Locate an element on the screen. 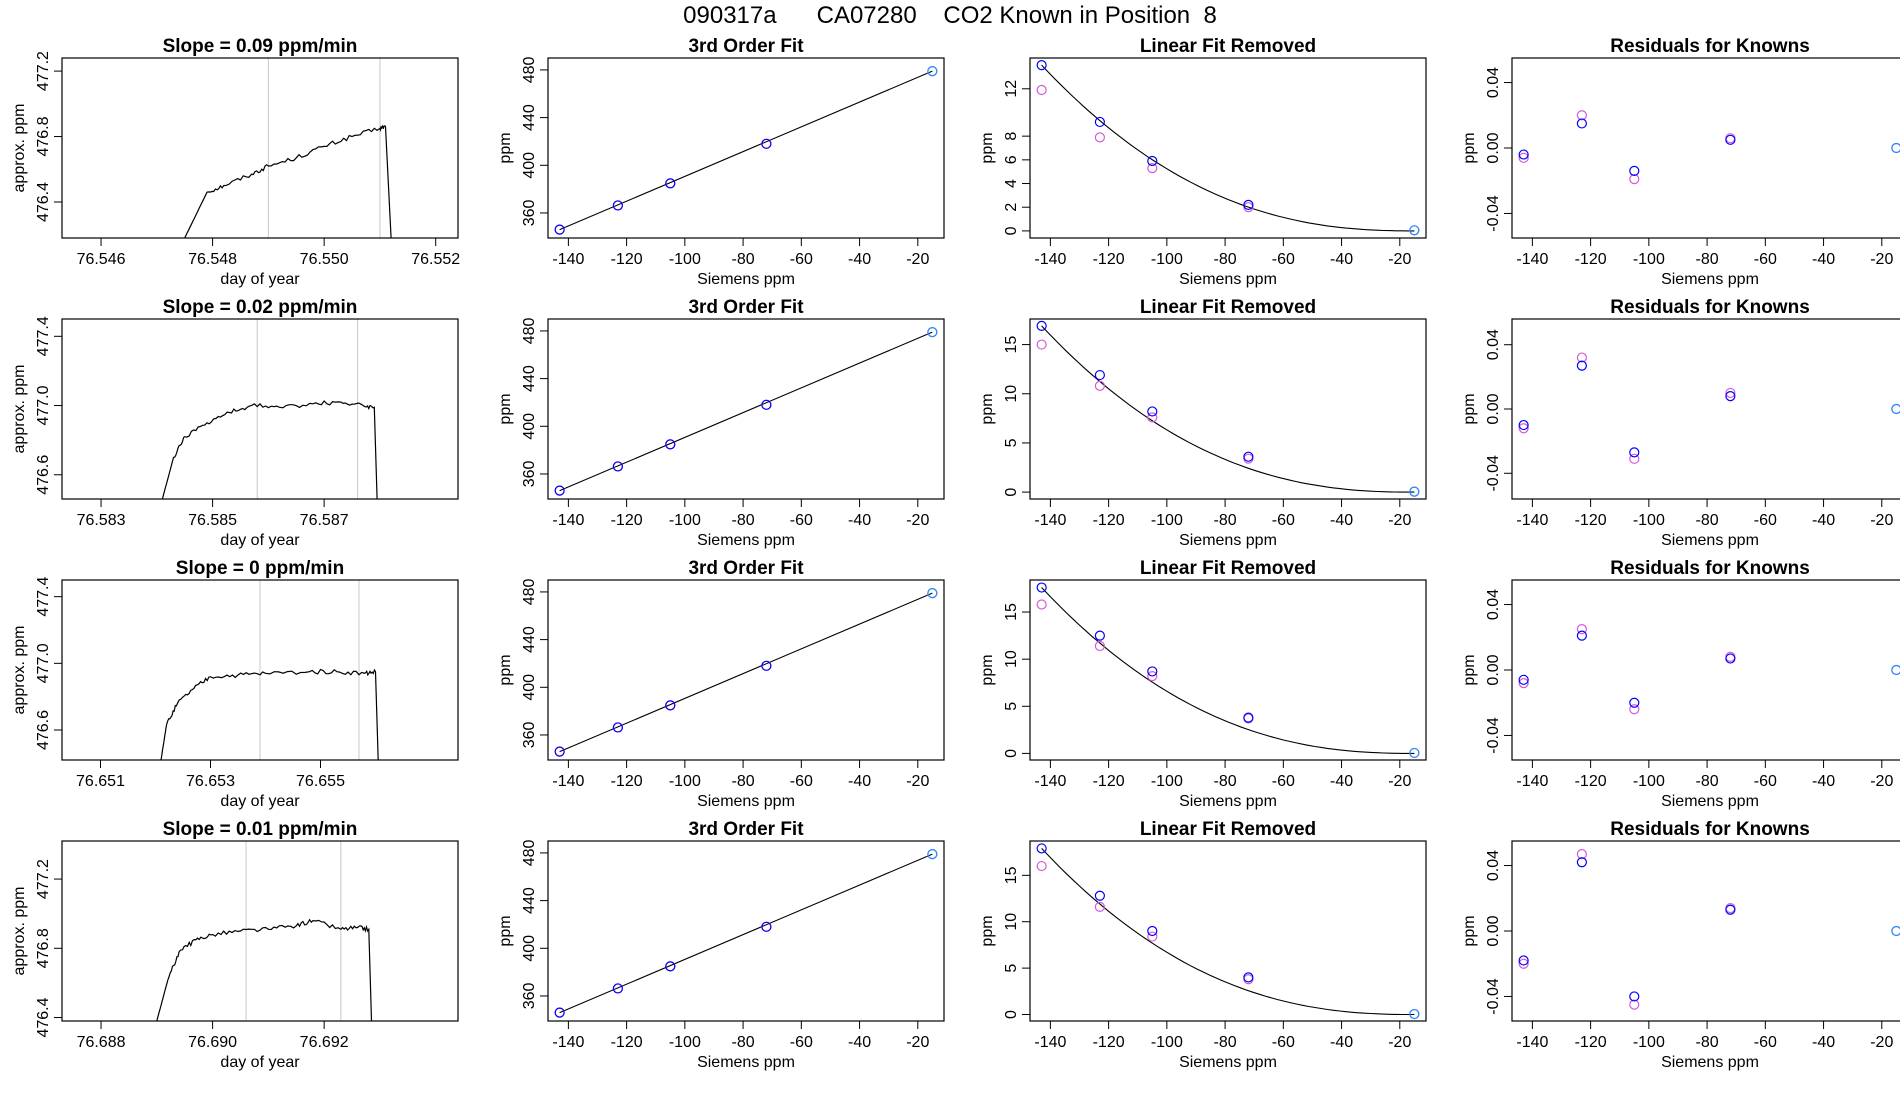 This screenshot has width=1900, height=1100. x-tick-label: 76.587 is located at coordinates (324, 520).